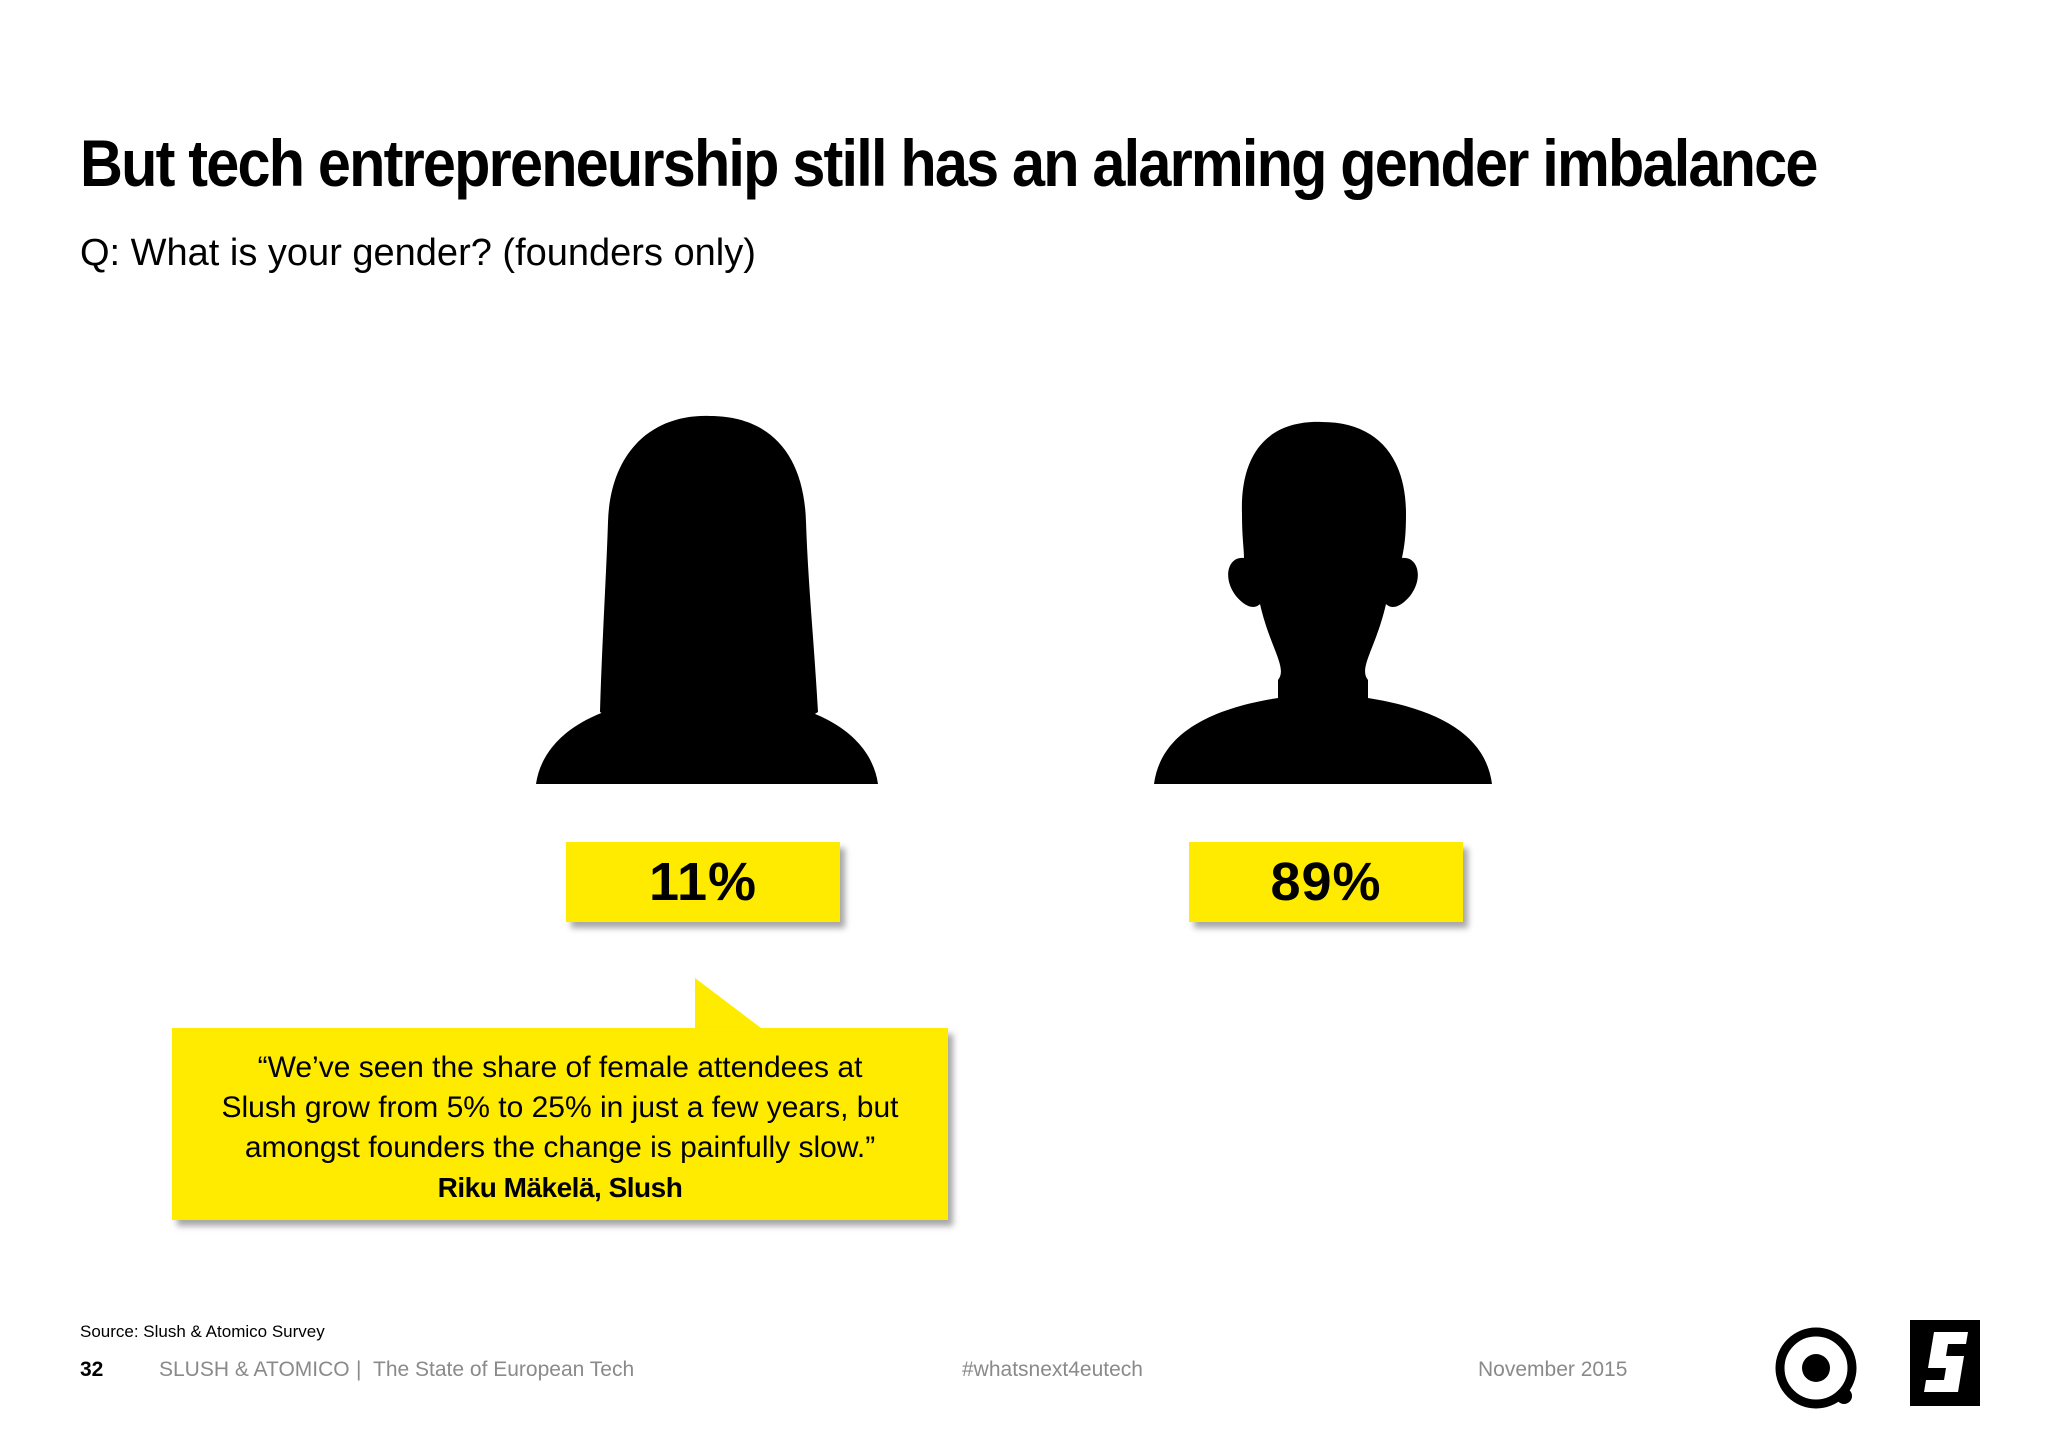  What do you see at coordinates (254, 1369) in the screenshot?
I see `footer-brand: SLUSH & ATOMICO` at bounding box center [254, 1369].